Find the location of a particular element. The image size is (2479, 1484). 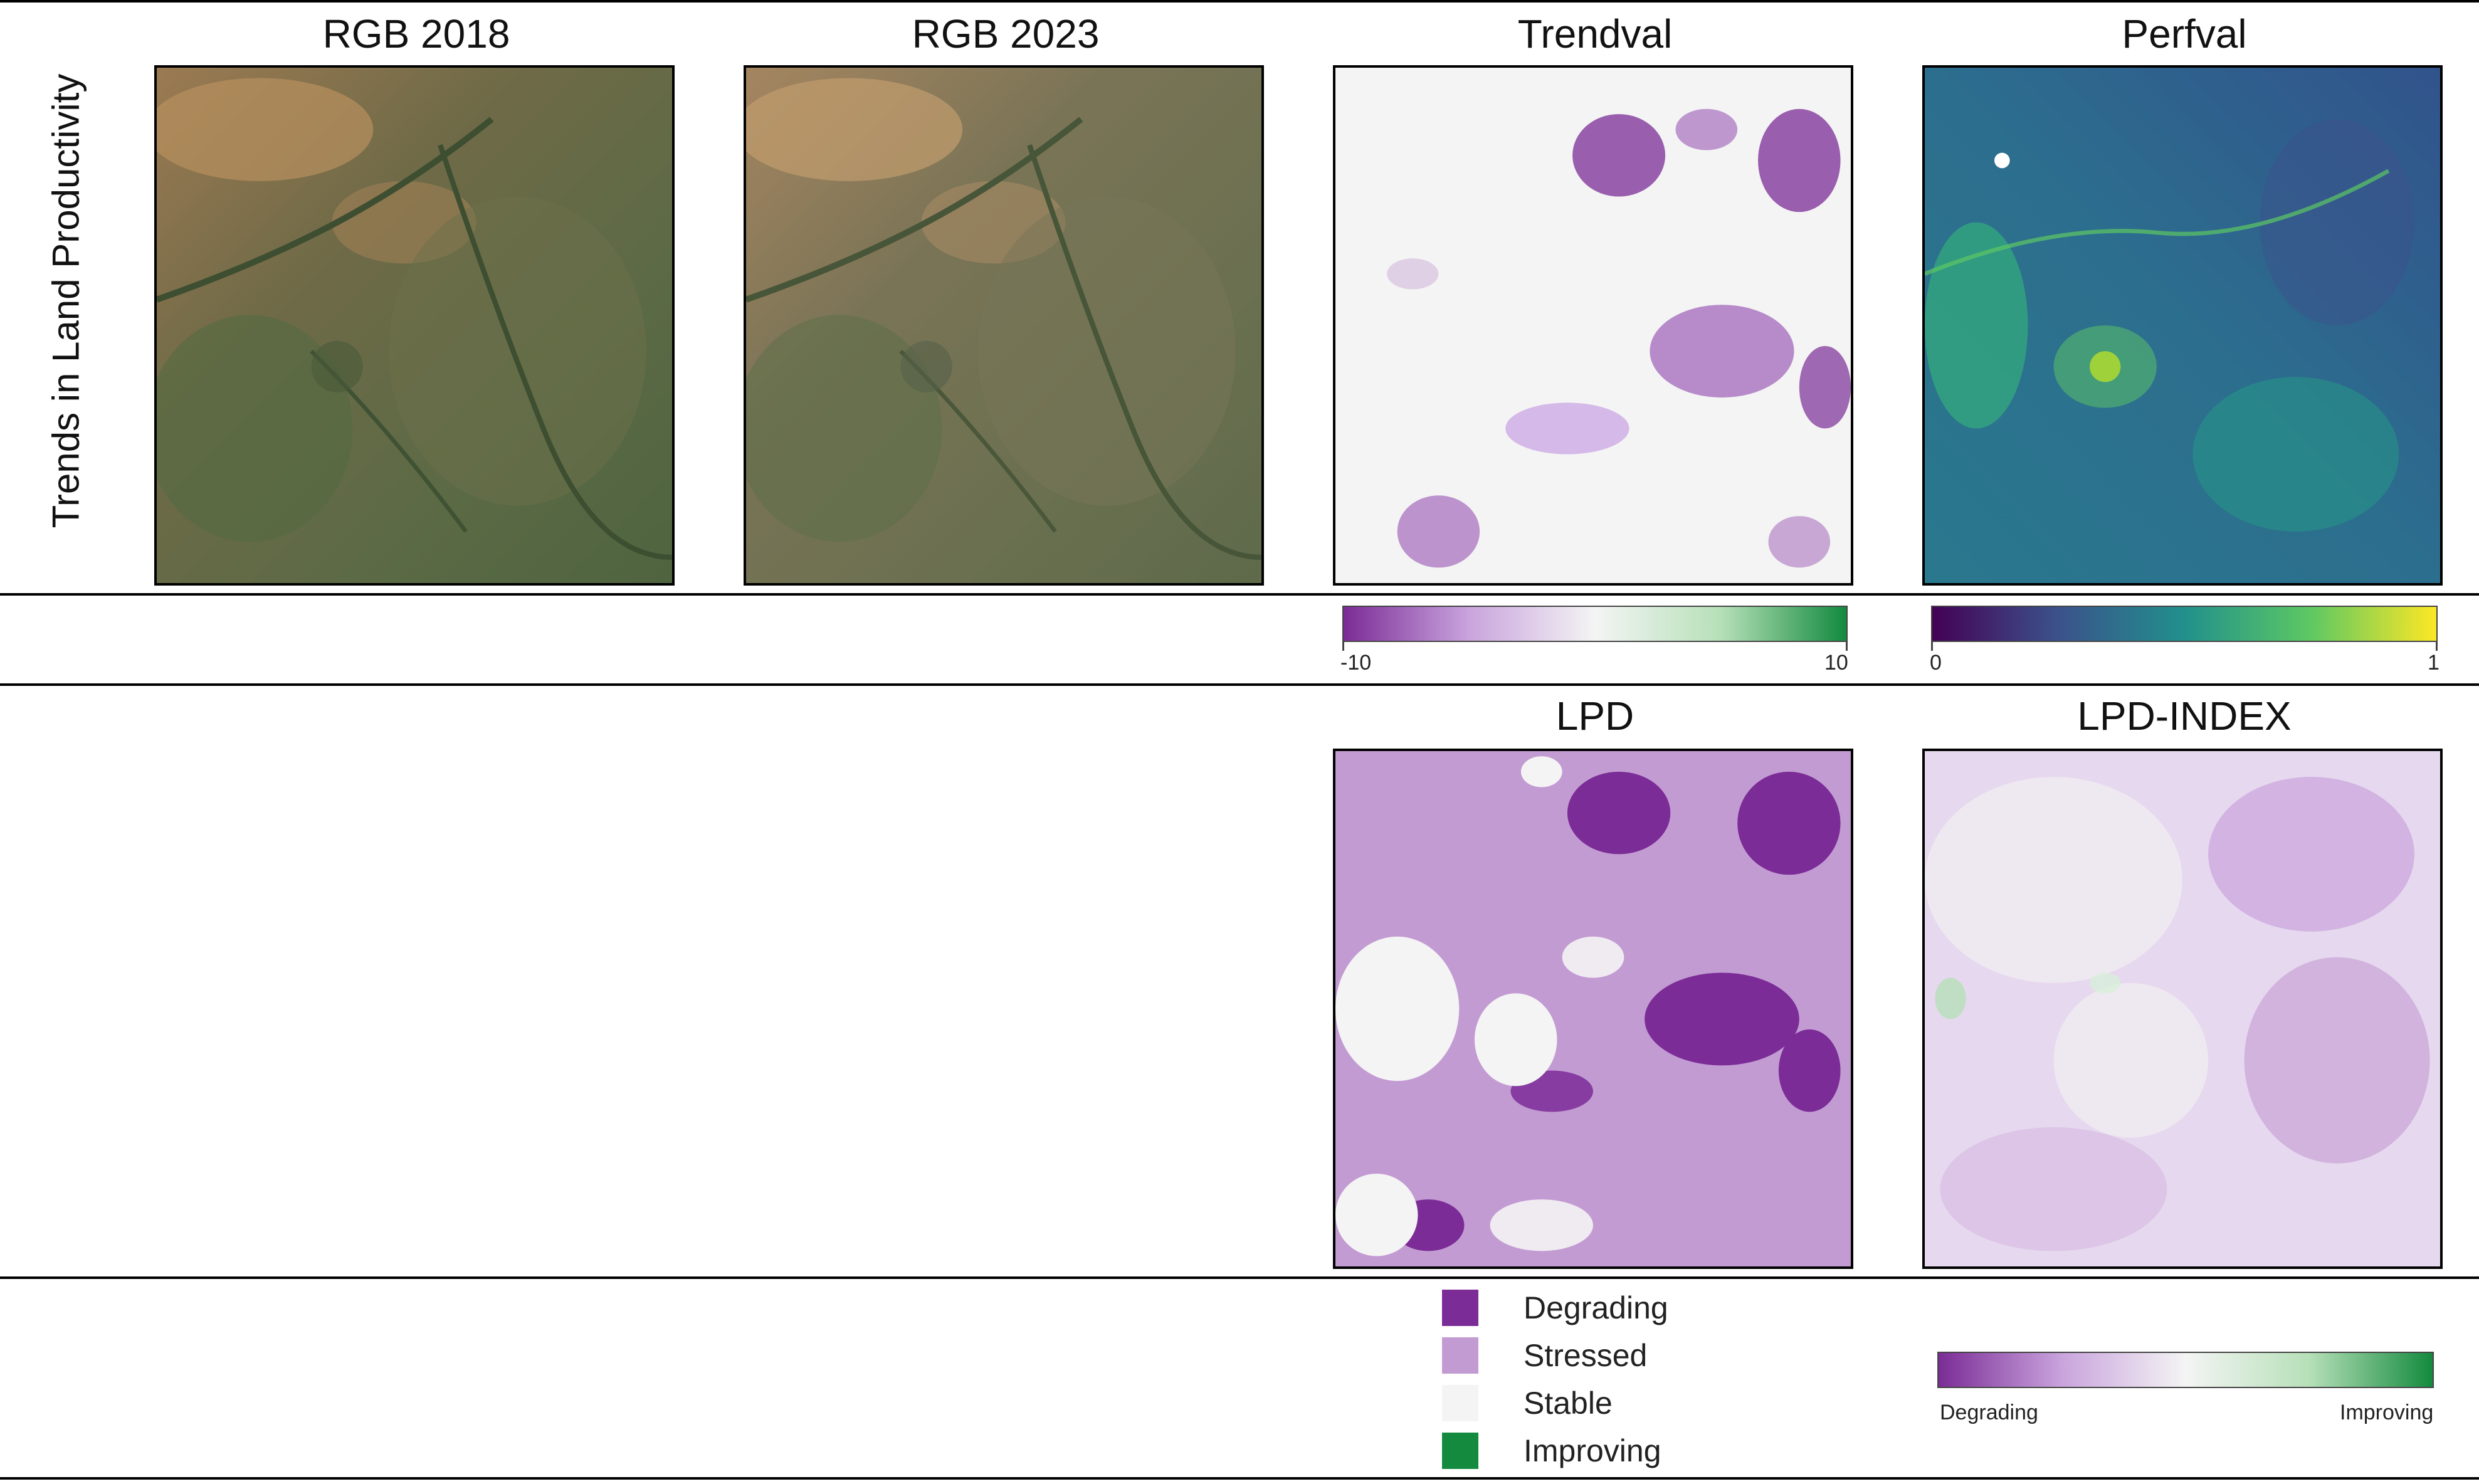

trendval-tick-max is located at coordinates (1847, 646).